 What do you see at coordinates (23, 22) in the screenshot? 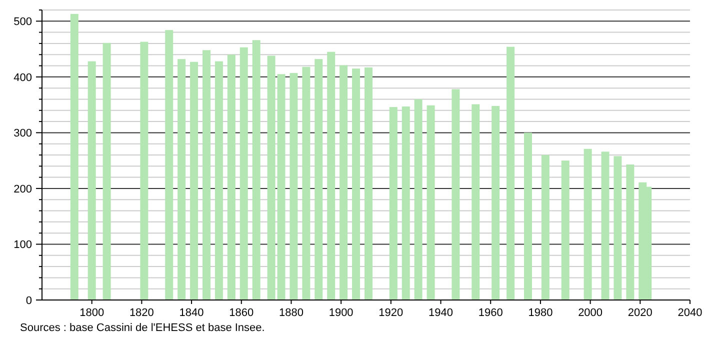
I see `y-tick-label: 500` at bounding box center [23, 22].